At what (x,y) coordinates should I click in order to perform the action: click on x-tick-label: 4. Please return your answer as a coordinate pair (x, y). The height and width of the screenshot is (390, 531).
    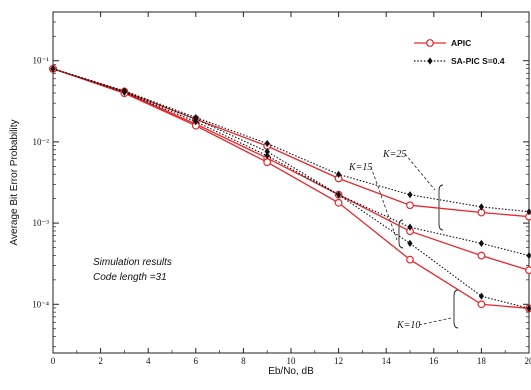
    Looking at the image, I should click on (148, 361).